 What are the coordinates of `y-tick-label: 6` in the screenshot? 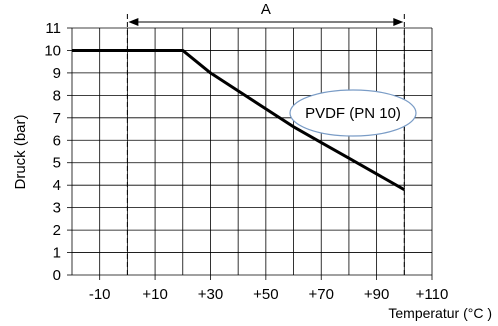 It's located at (57, 140).